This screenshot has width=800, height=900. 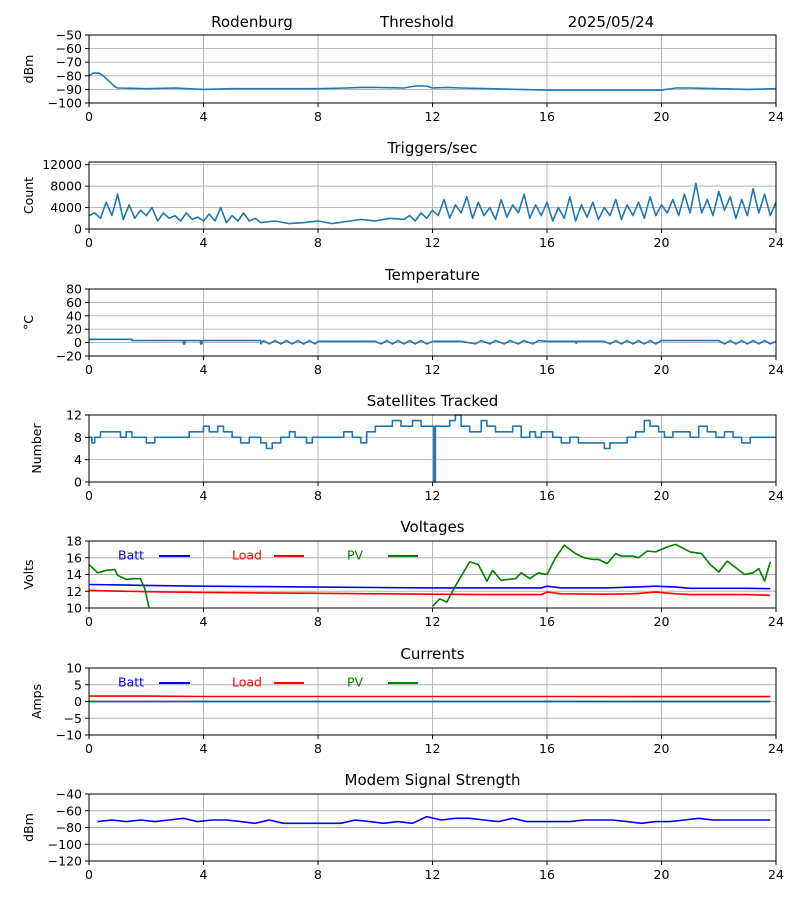 What do you see at coordinates (28, 322) in the screenshot?
I see `y-axis-label: °C` at bounding box center [28, 322].